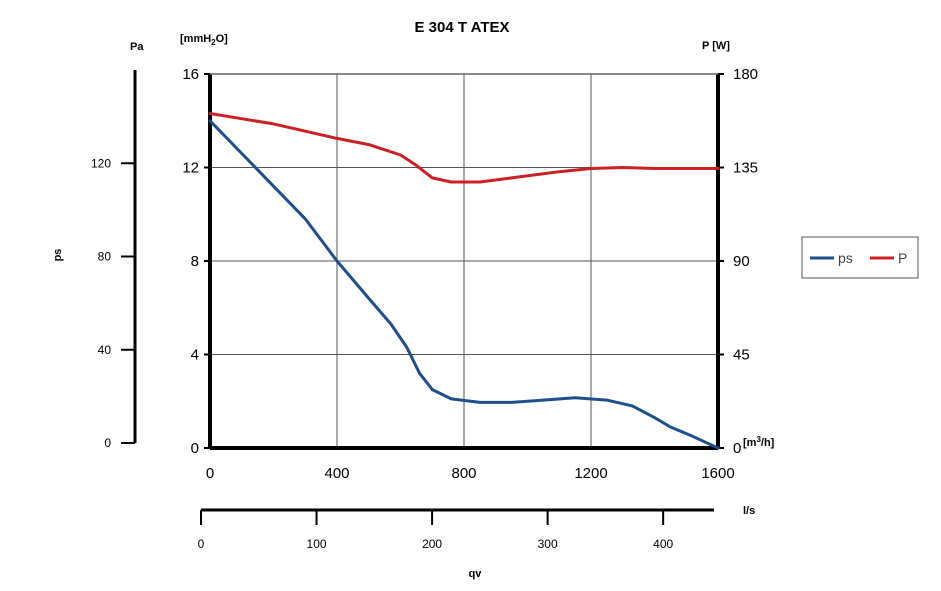 This screenshot has width=941, height=591. Describe the element at coordinates (101, 163) in the screenshot. I see `pa-tick-label: 120` at that location.